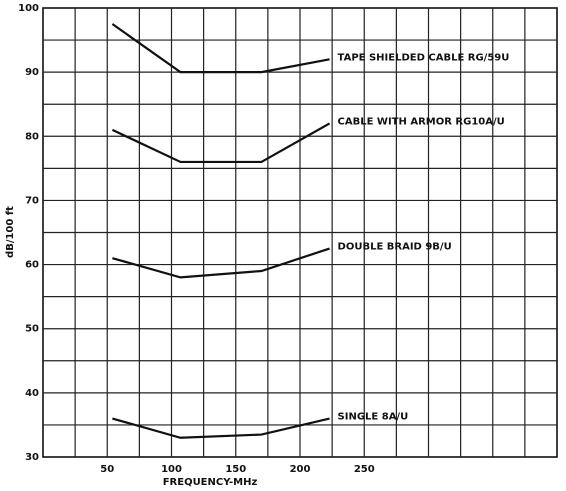  Describe the element at coordinates (32, 457) in the screenshot. I see `y-tick-label: 30` at that location.